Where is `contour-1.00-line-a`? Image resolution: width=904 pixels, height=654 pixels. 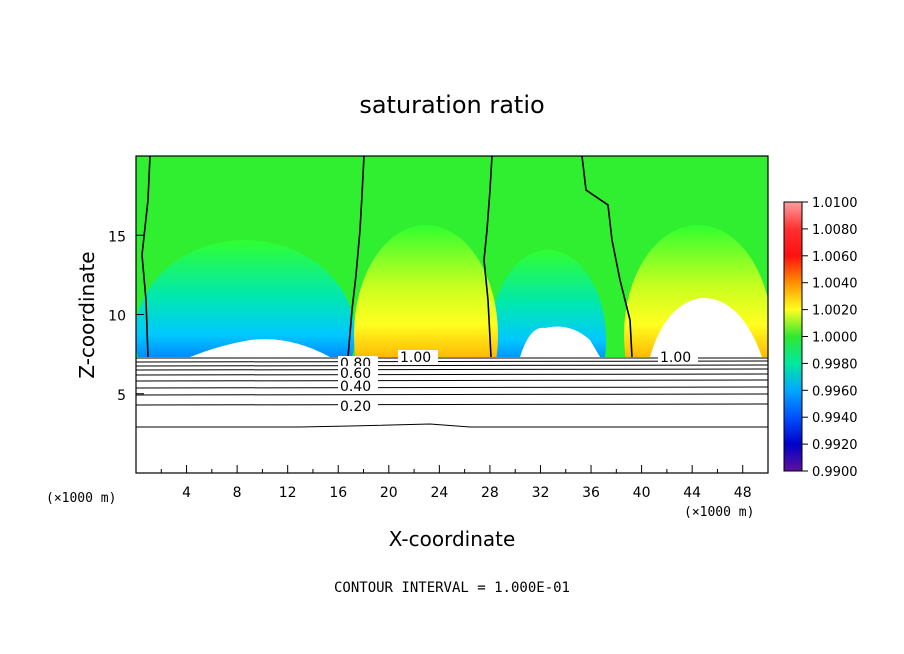 contour-1.00-line-a is located at coordinates (146, 256).